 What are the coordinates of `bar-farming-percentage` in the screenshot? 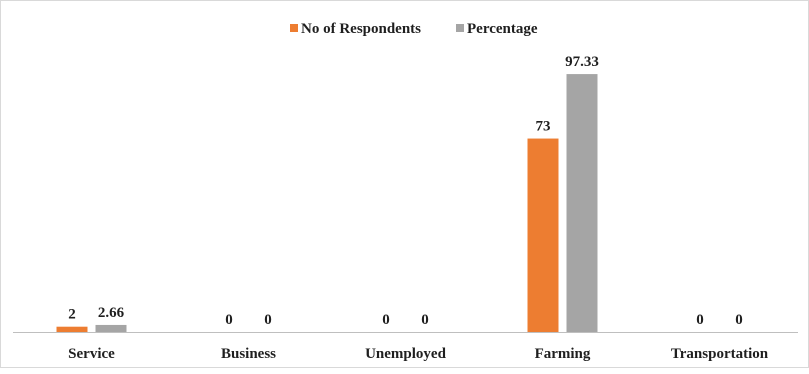 It's located at (582, 203).